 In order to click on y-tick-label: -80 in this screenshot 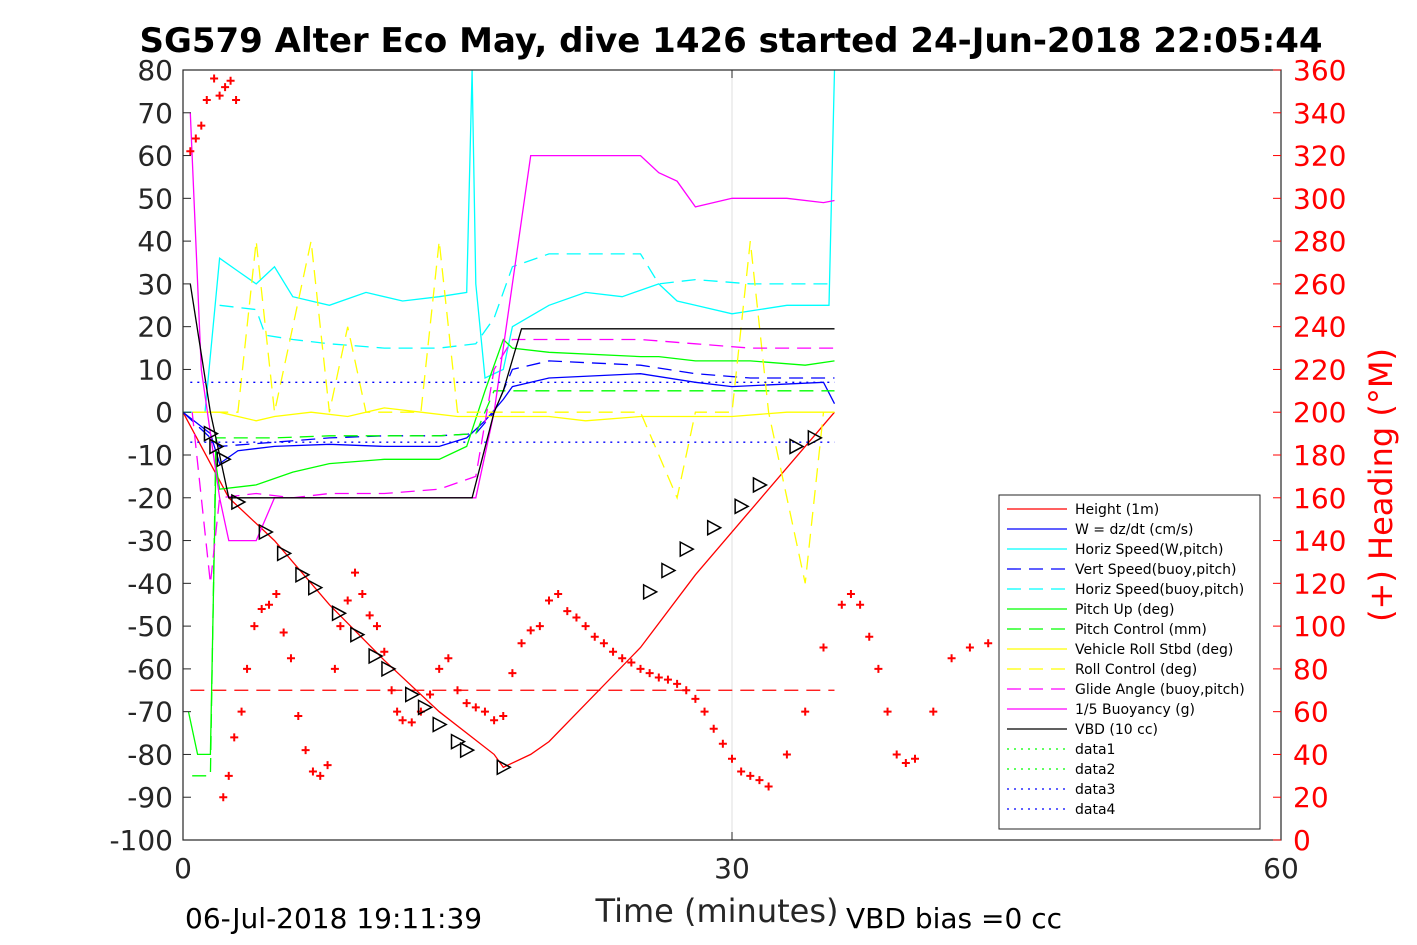, I will do `click(150, 754)`.